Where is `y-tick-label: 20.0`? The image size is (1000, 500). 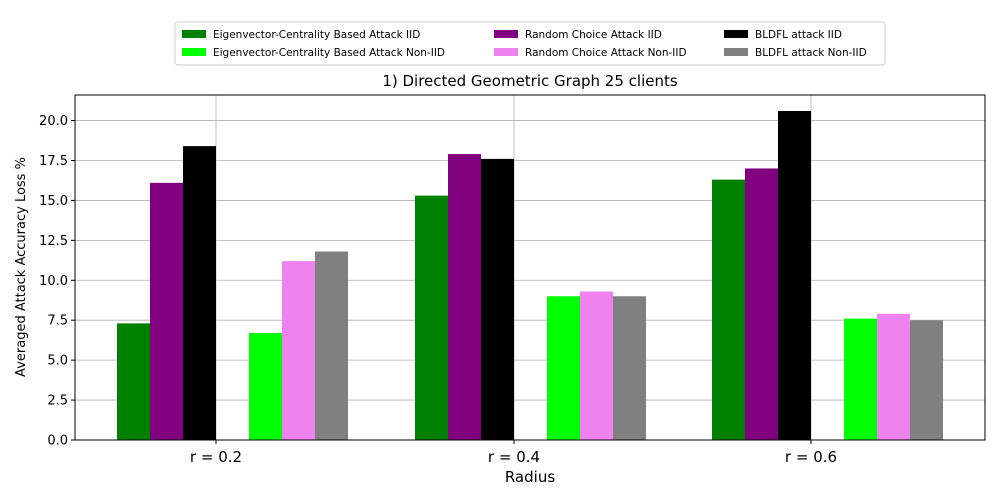
y-tick-label: 20.0 is located at coordinates (53, 121).